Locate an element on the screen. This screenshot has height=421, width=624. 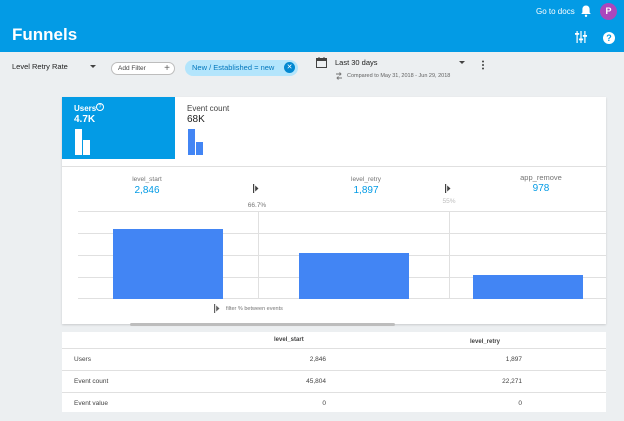
filter-chip: New / Established = new ✕ is located at coordinates (241, 68).